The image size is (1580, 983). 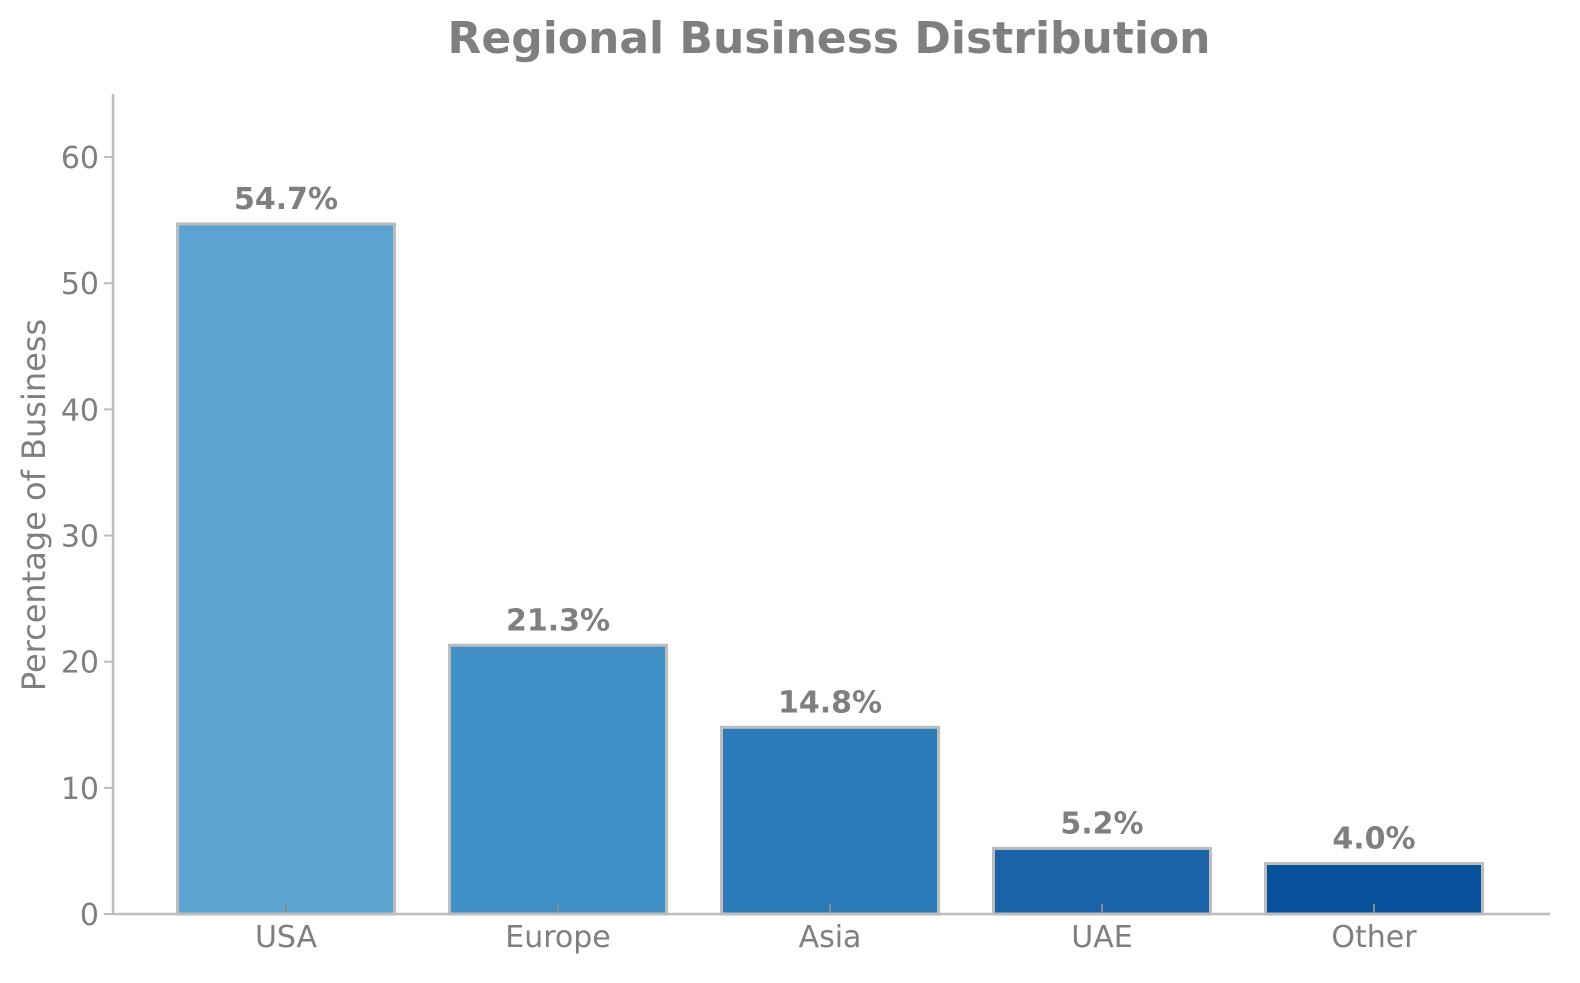 I want to click on x-axis-ticks: USA Europe Asia UAE Other, so click(x=836, y=929).